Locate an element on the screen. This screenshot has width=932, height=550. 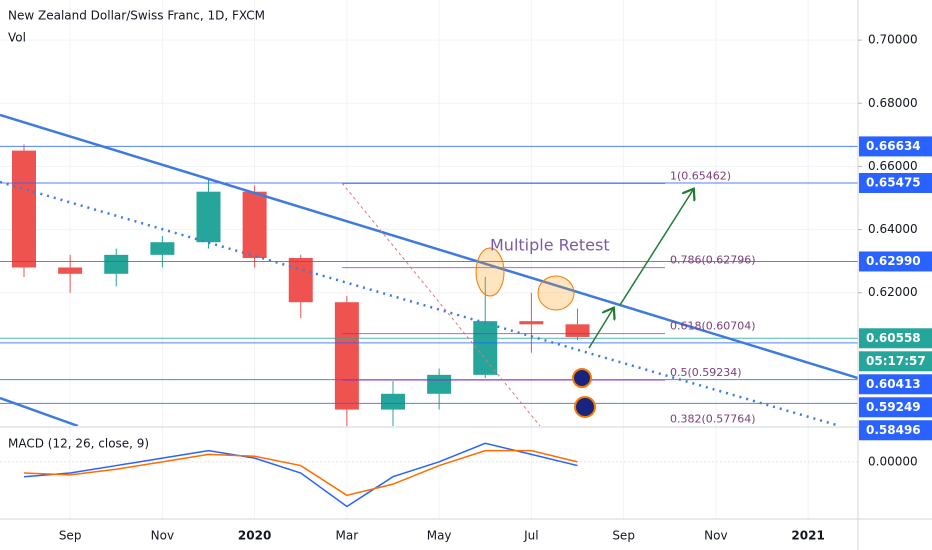
y-tick-label: 0.68000 is located at coordinates (893, 103).